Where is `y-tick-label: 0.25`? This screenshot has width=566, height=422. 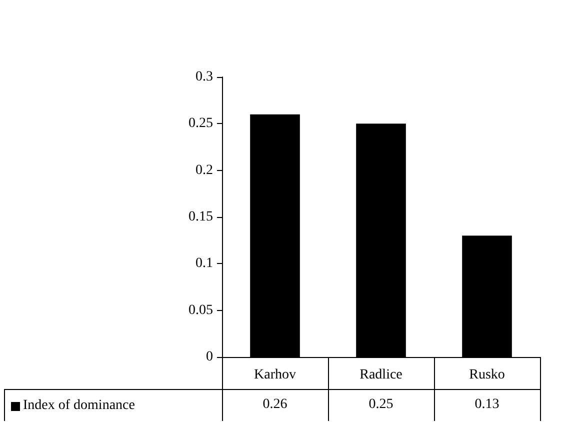
y-tick-label: 0.25 is located at coordinates (200, 124).